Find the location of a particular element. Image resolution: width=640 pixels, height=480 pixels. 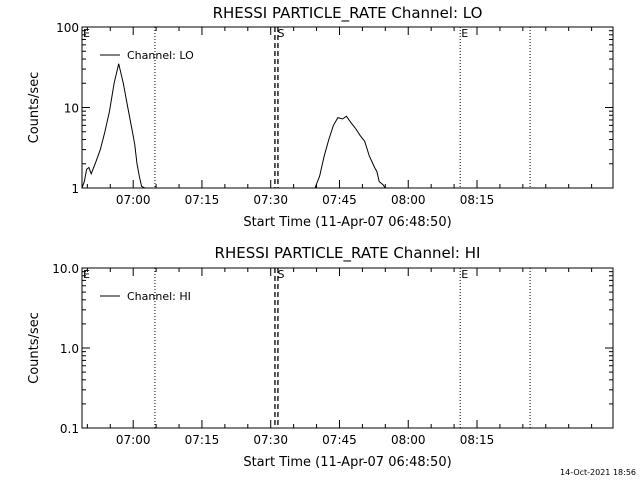

y-tick-label: 10 is located at coordinates (71, 109).